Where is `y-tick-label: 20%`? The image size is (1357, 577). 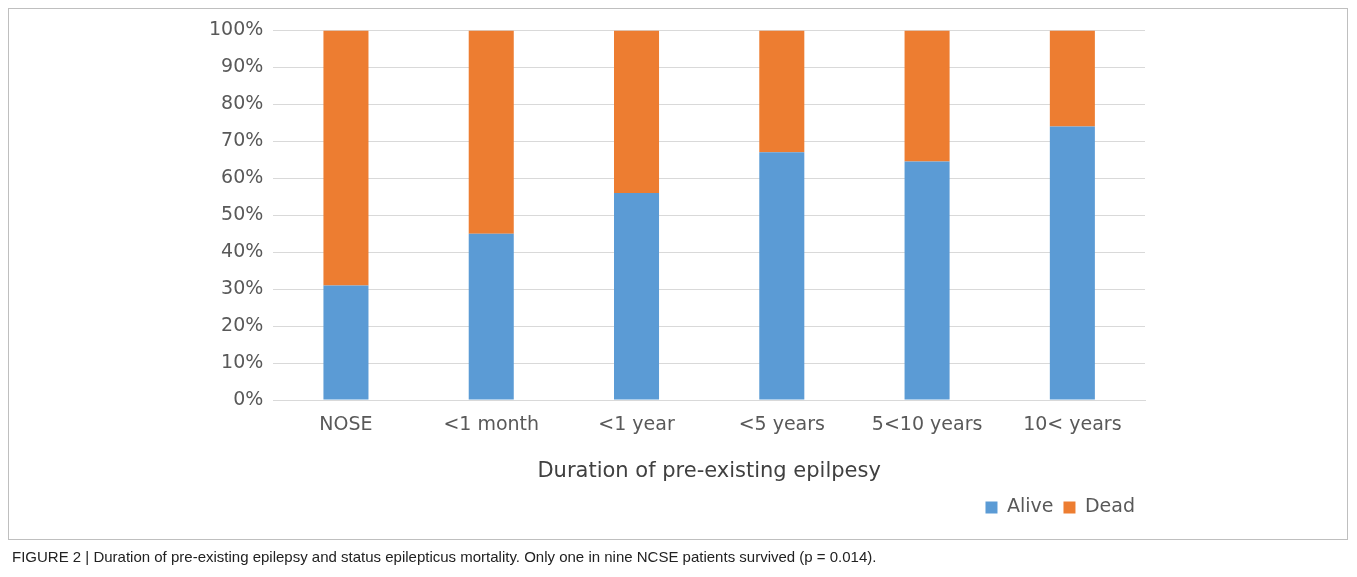 y-tick-label: 20% is located at coordinates (242, 324).